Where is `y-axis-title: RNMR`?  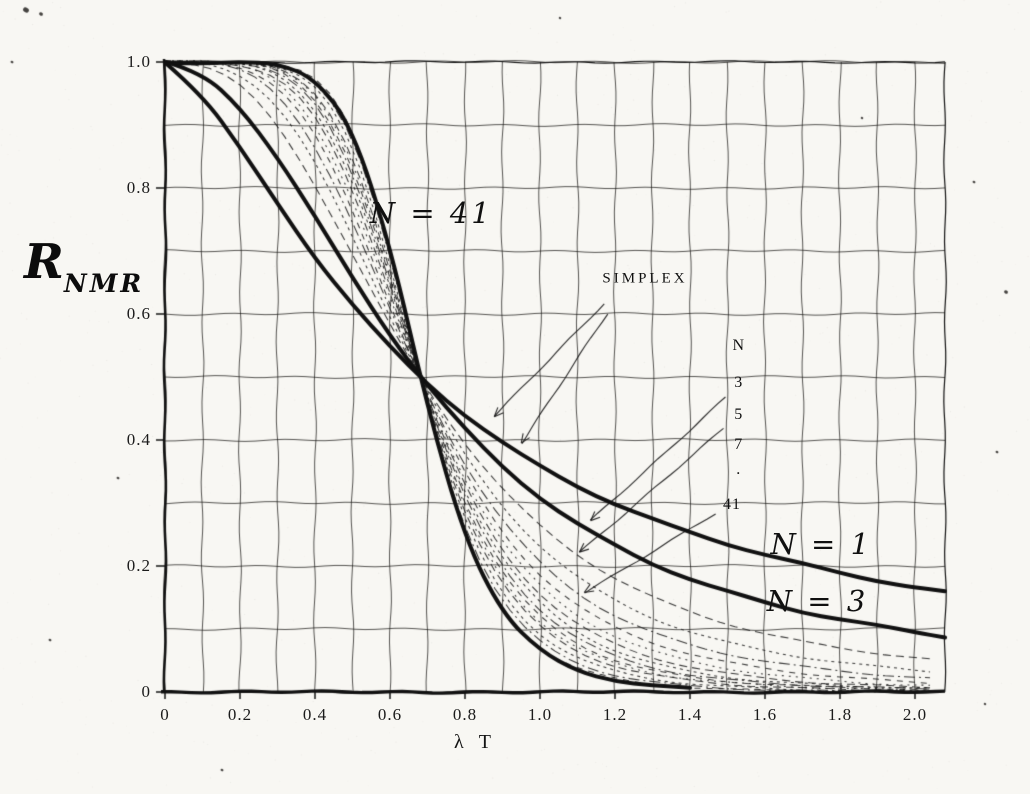 y-axis-title: RNMR is located at coordinates (84, 266).